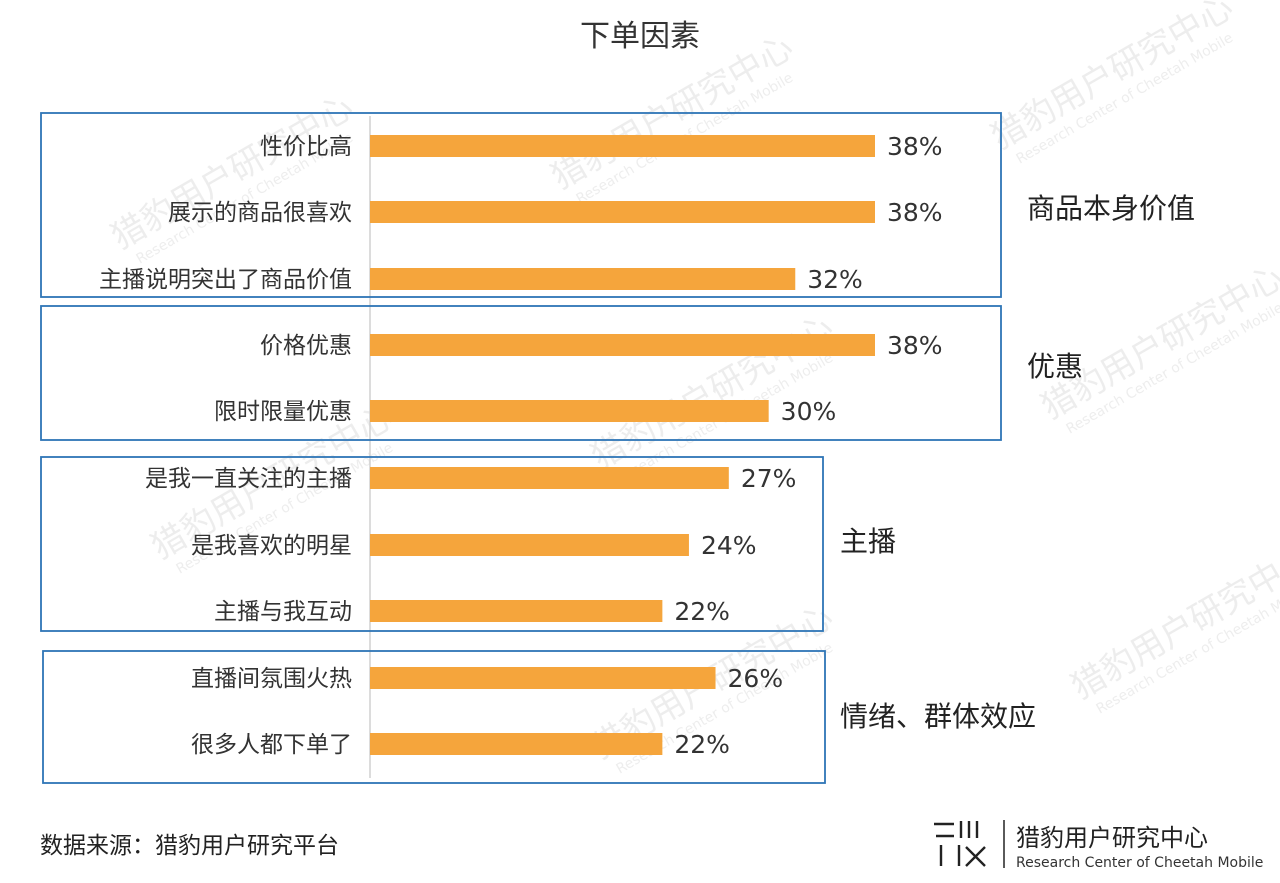 The height and width of the screenshot is (883, 1280). Describe the element at coordinates (960, 844) in the screenshot. I see `logo-mark-icon` at that location.